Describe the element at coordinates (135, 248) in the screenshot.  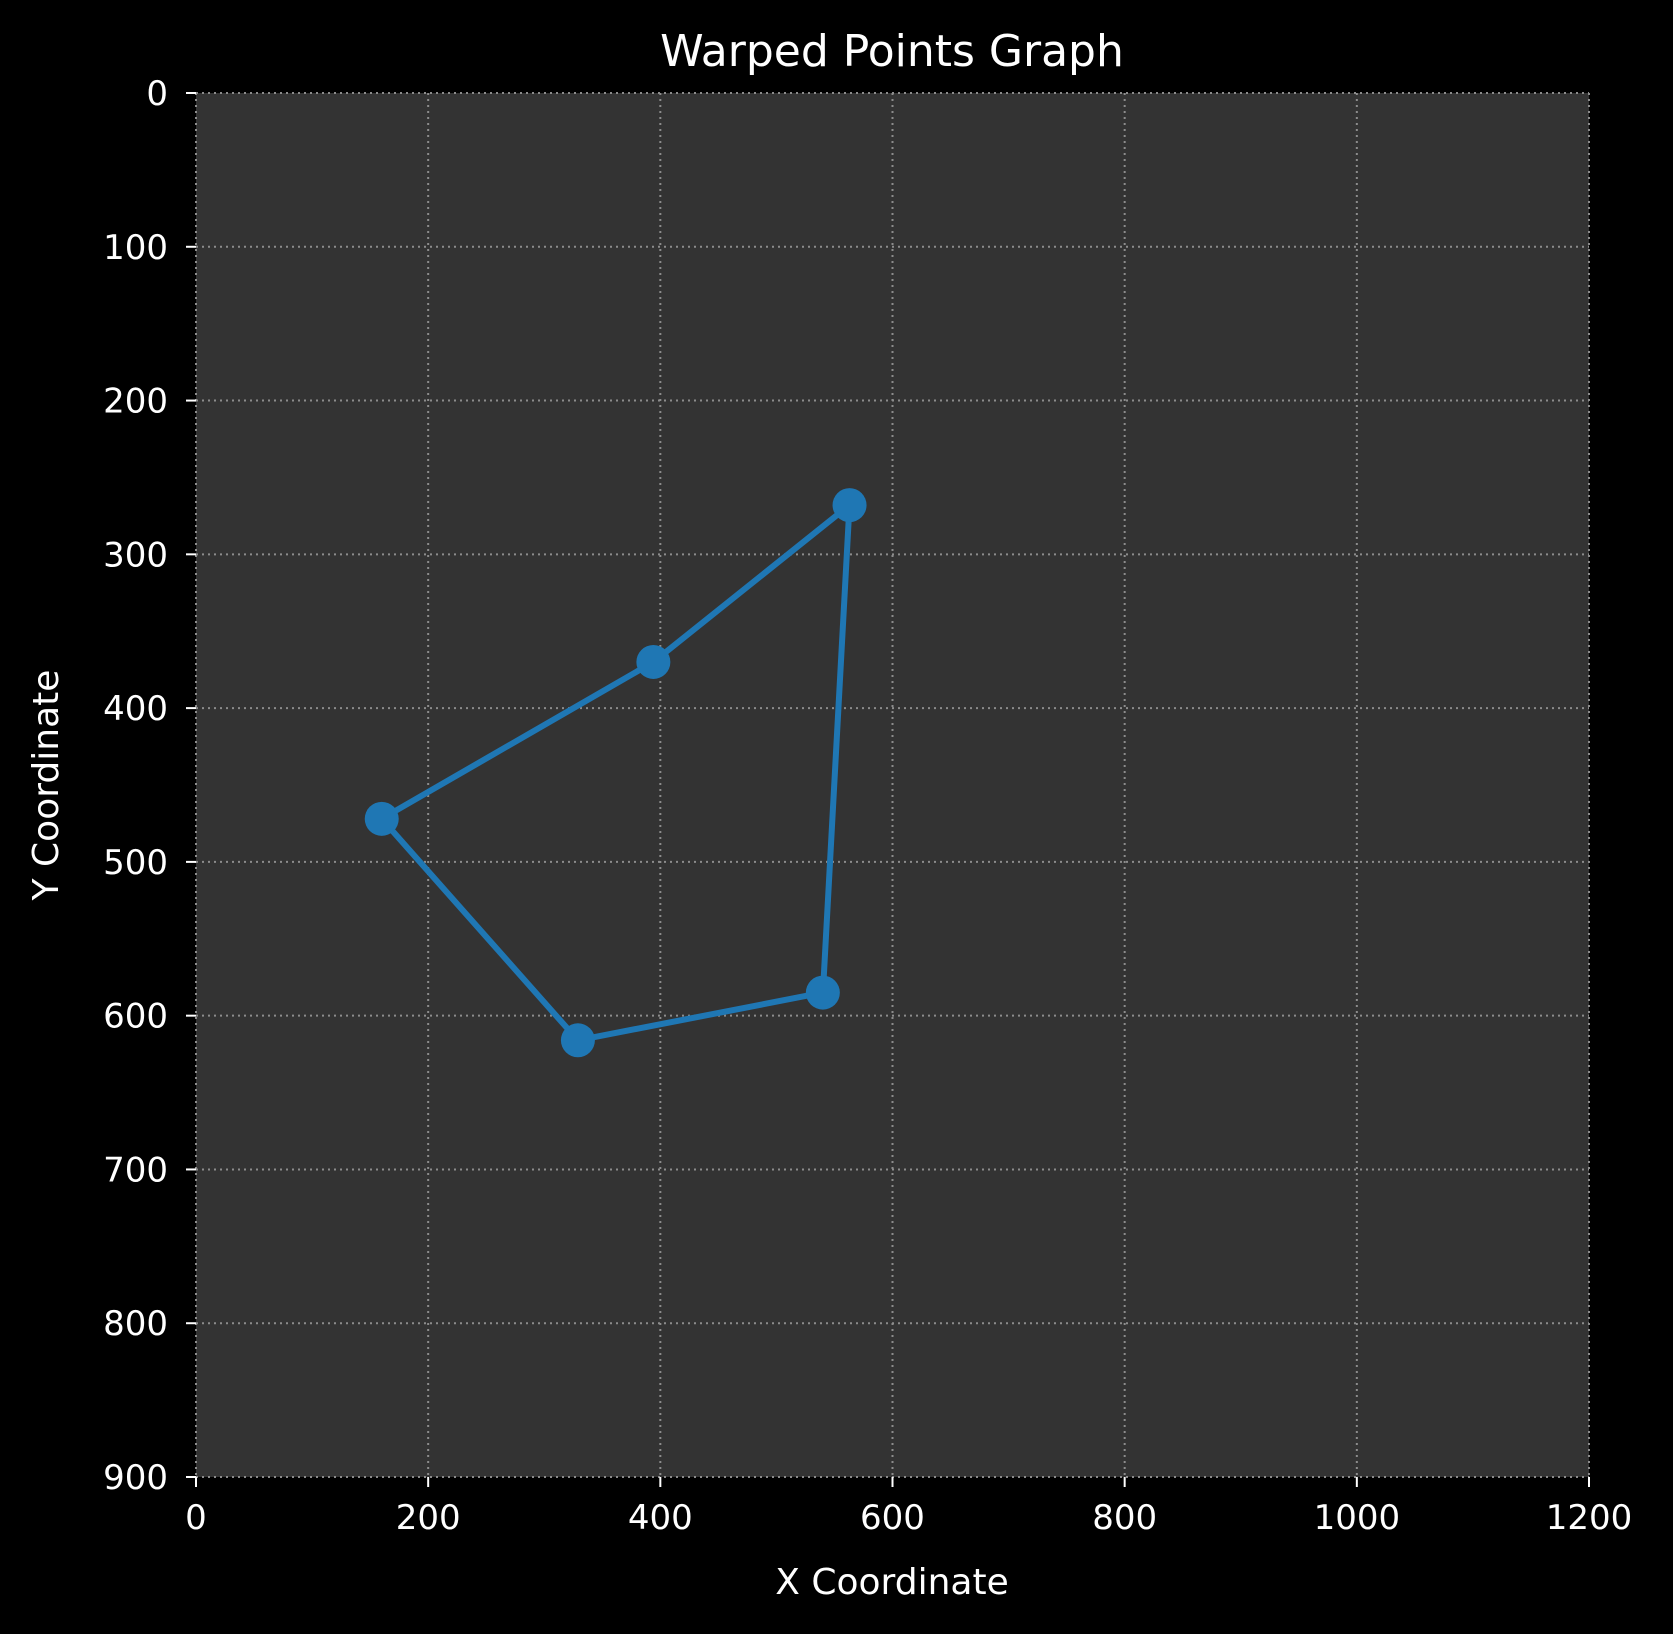
I see `y-tick-label: 100` at that location.